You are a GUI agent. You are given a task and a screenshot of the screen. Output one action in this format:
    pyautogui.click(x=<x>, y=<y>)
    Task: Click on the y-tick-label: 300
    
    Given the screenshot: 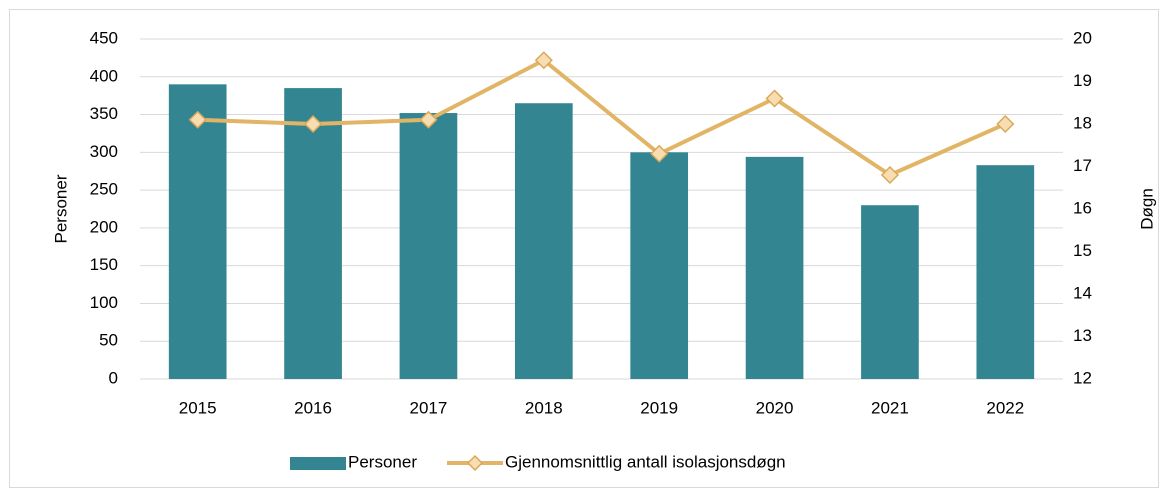 What is the action you would take?
    pyautogui.click(x=104, y=151)
    